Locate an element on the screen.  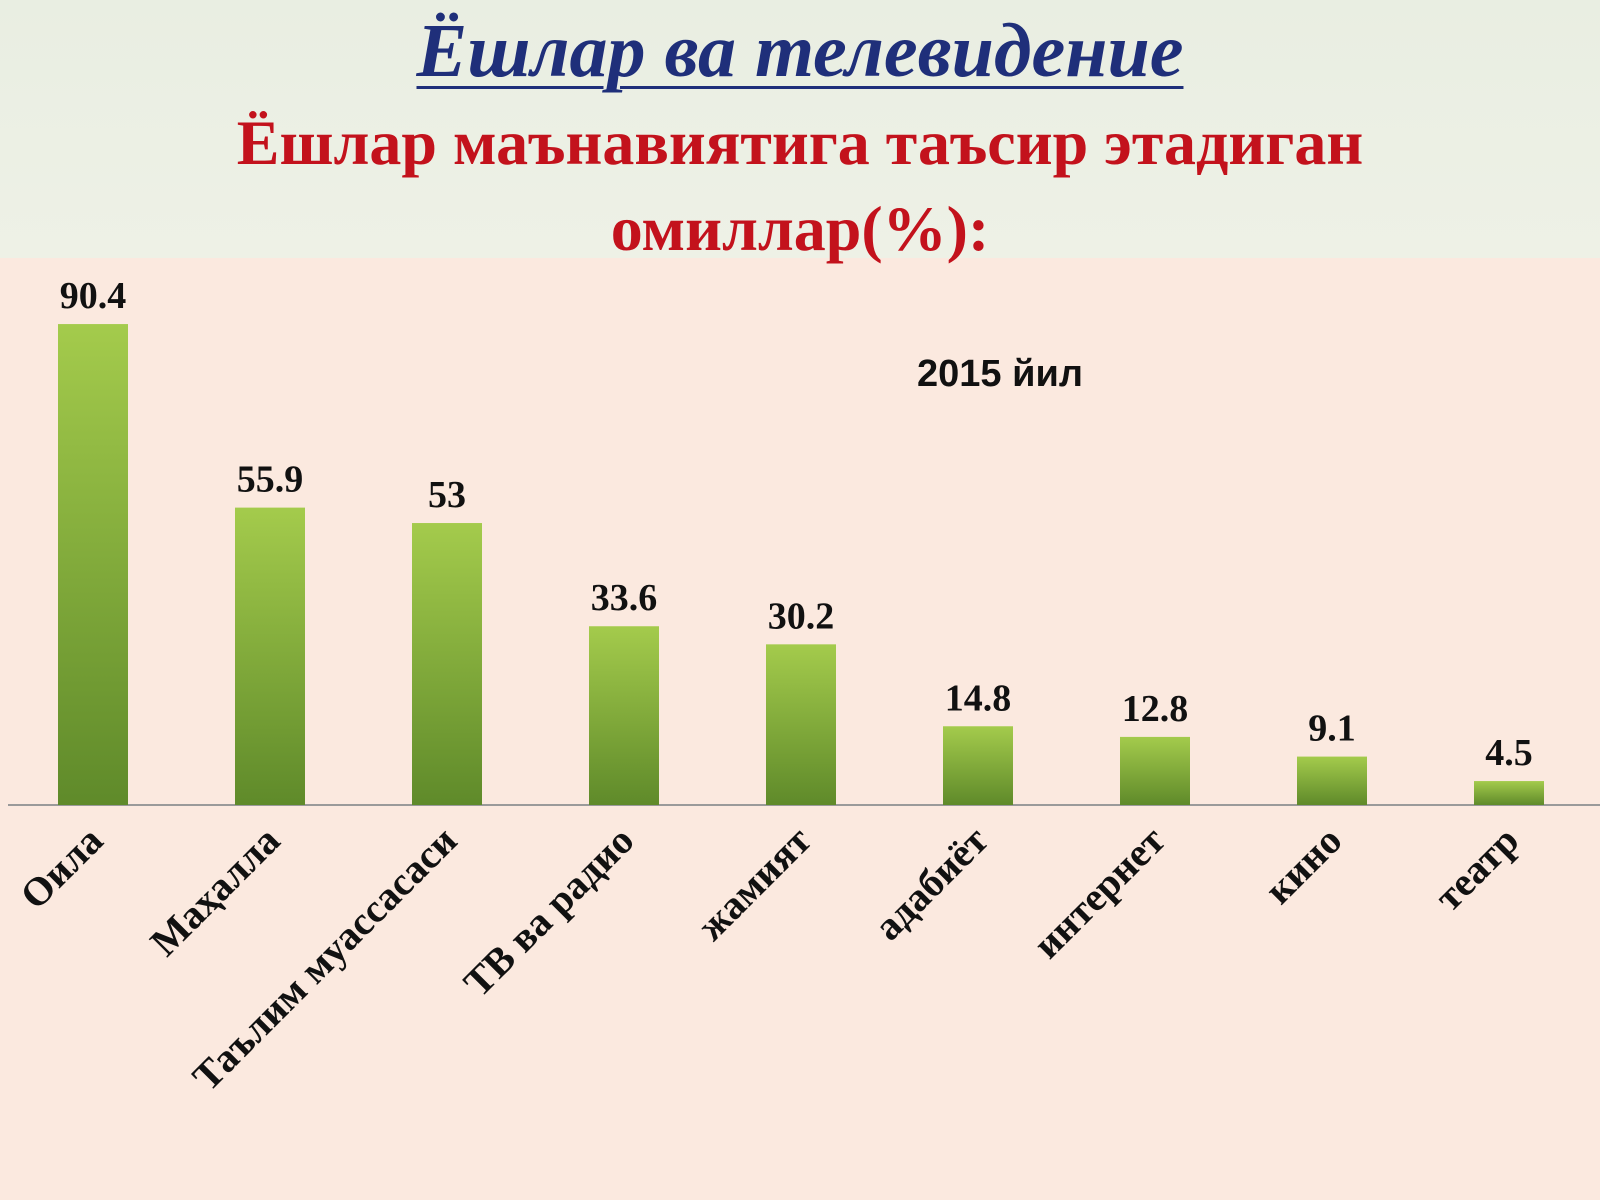
value-label: 12.8 is located at coordinates (1155, 709).